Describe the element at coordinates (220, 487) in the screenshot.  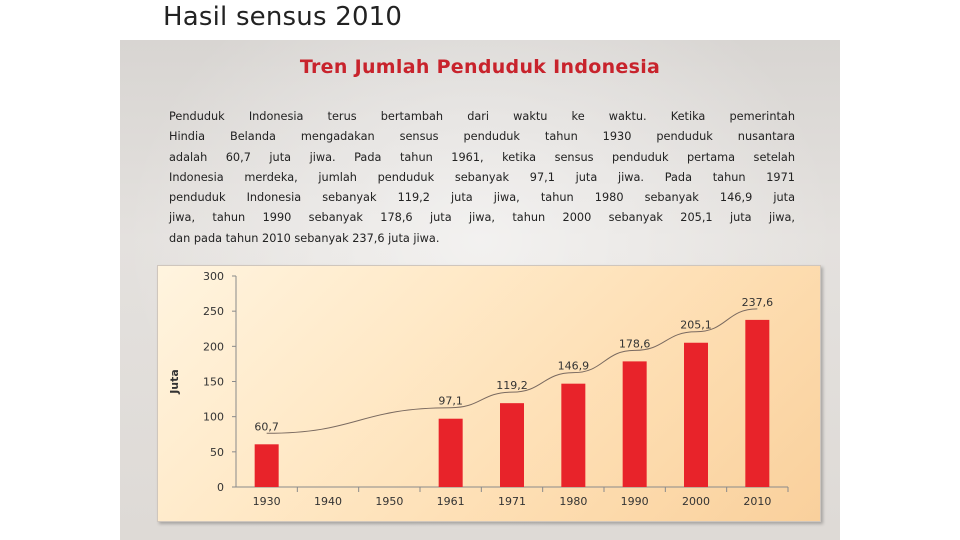
I see `y-tick-label: 0` at that location.